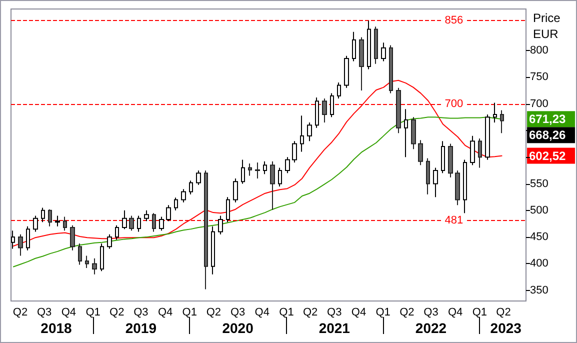 The width and height of the screenshot is (577, 343). I want to click on annotation: 668,26, so click(547, 135).